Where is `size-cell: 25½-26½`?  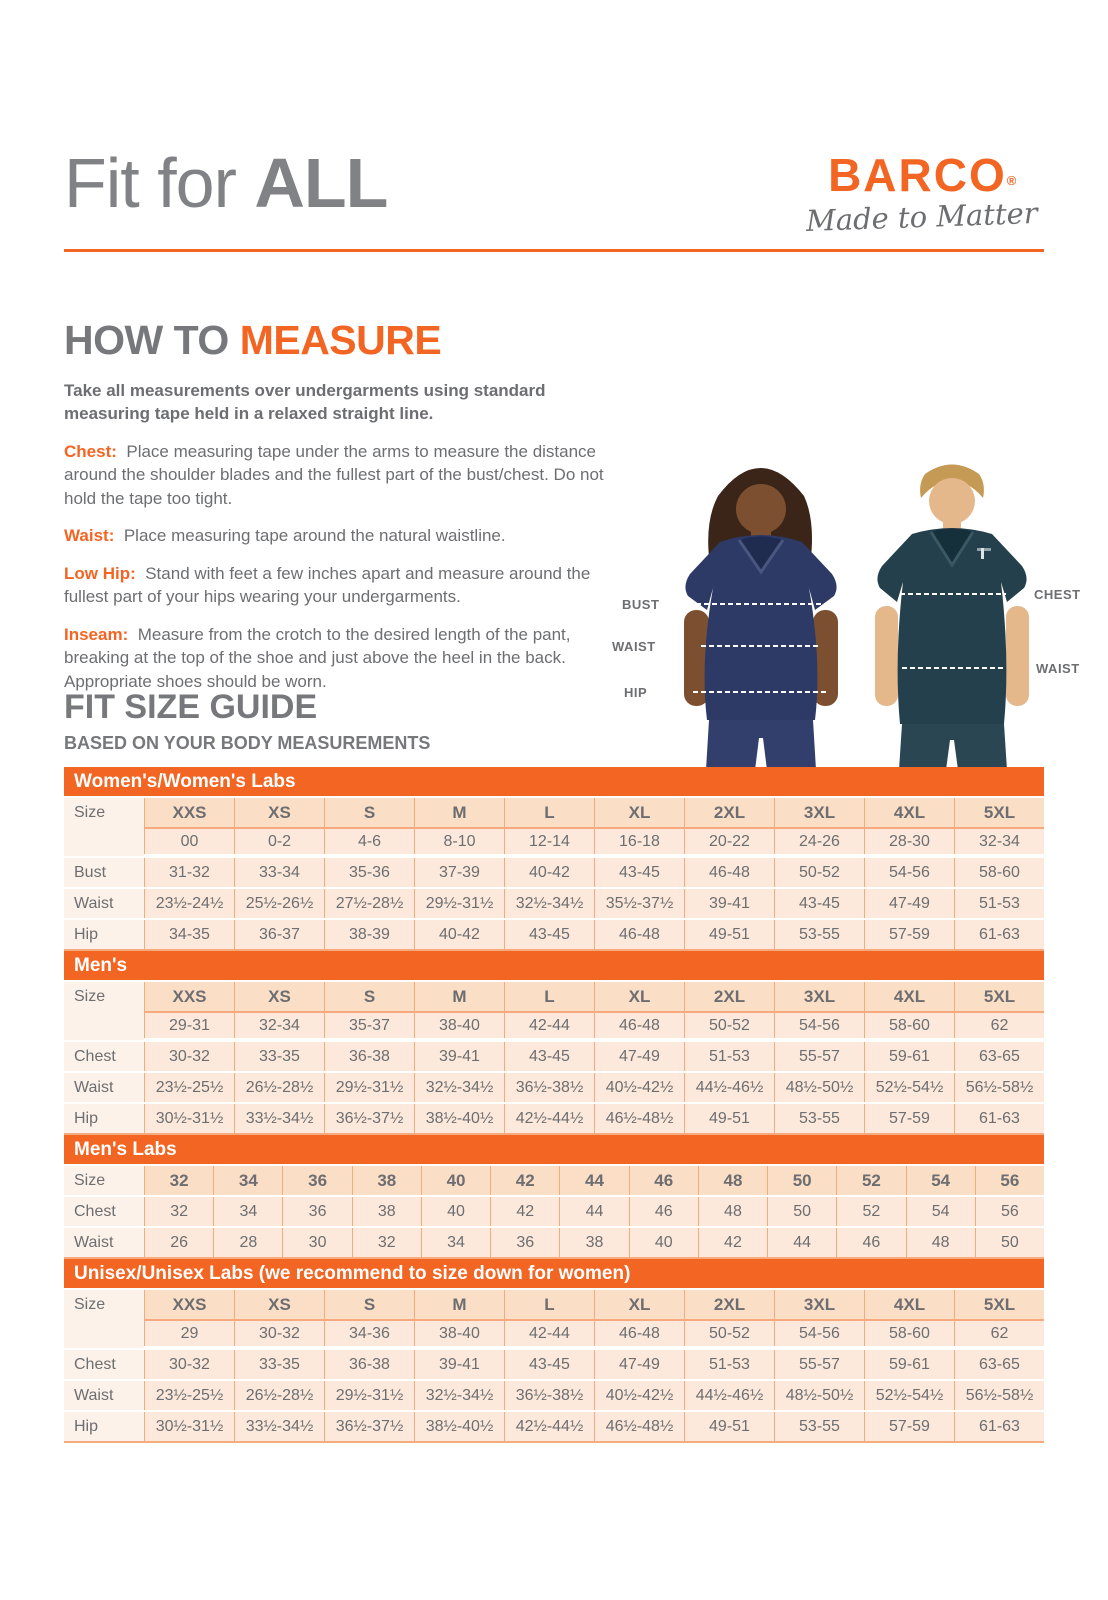
size-cell: 25½-26½ is located at coordinates (279, 903).